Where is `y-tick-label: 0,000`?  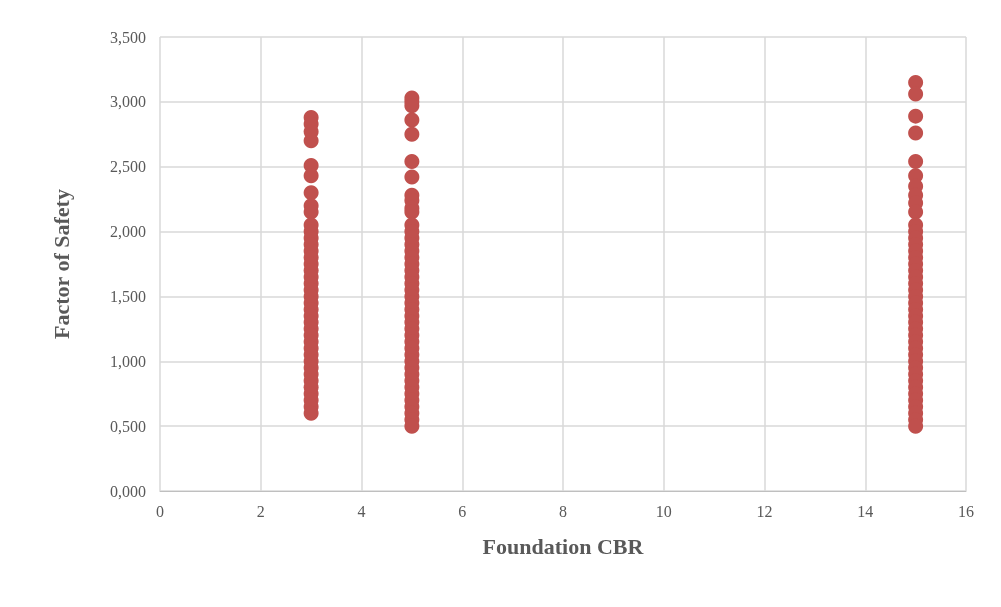
y-tick-label: 0,000 is located at coordinates (128, 491).